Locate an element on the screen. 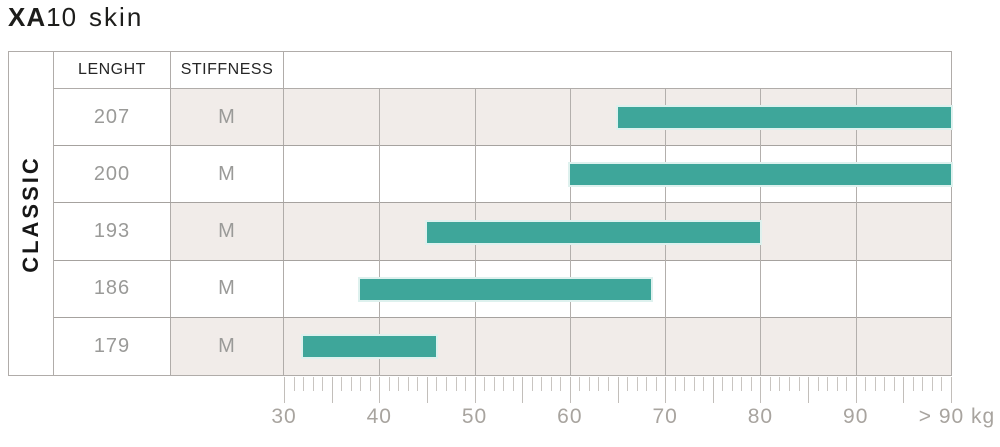  length-value: 207 is located at coordinates (112, 117).